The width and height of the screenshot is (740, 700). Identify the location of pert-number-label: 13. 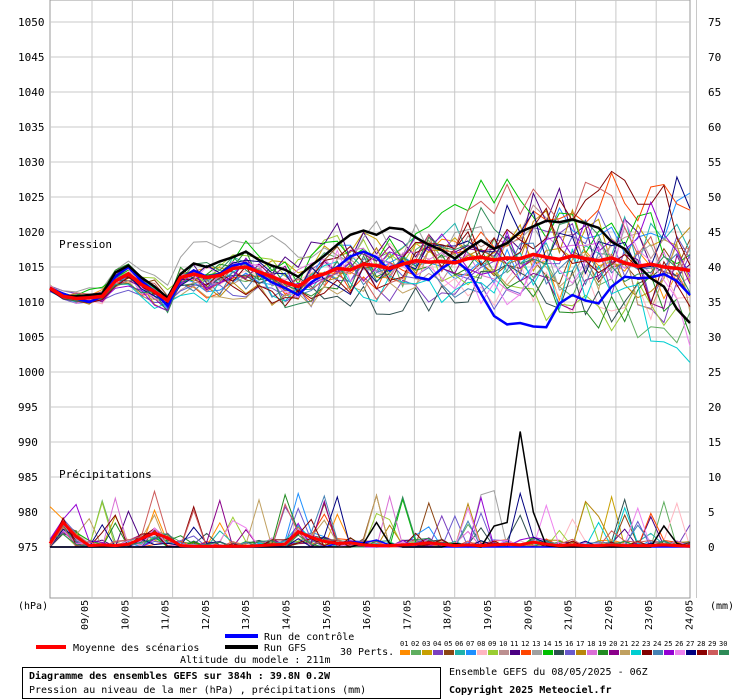
(536, 644).